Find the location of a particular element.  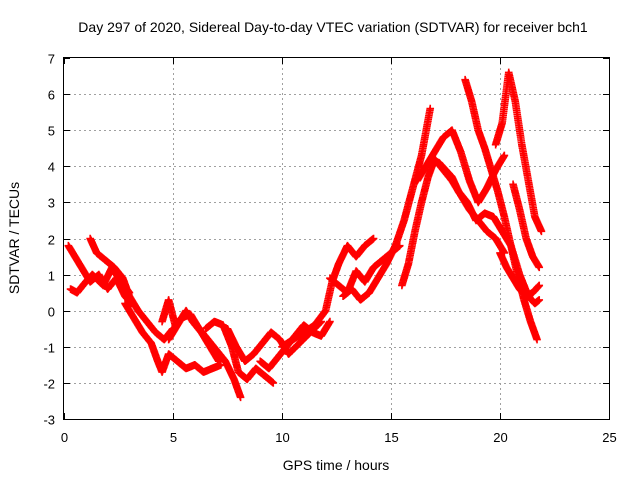

y-tick-label: 5 is located at coordinates (51, 131).